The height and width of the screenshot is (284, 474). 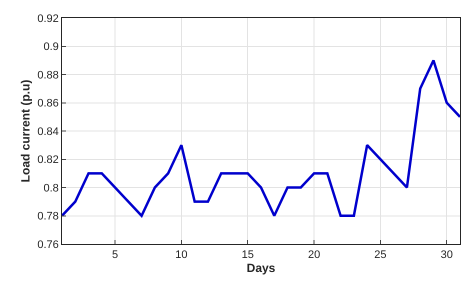 I want to click on y-tick-label: 0.9, so click(x=51, y=47).